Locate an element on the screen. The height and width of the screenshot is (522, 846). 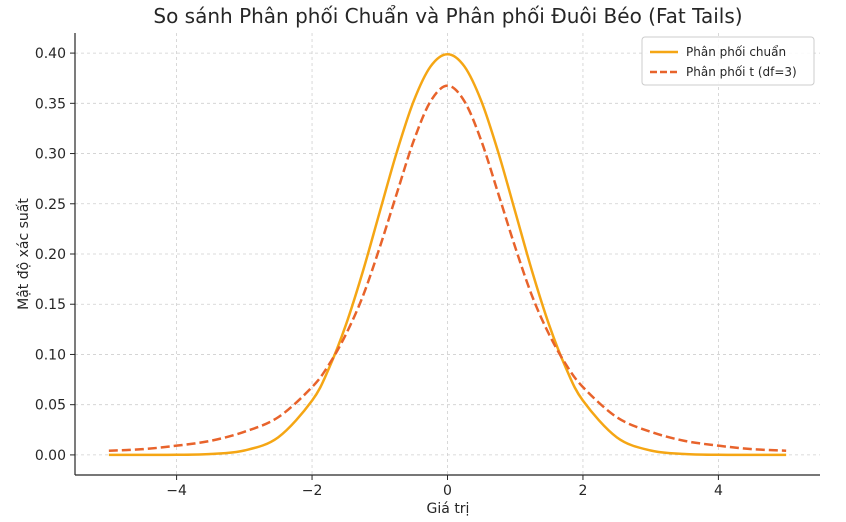
x-tick-label: 0 is located at coordinates (447, 491).